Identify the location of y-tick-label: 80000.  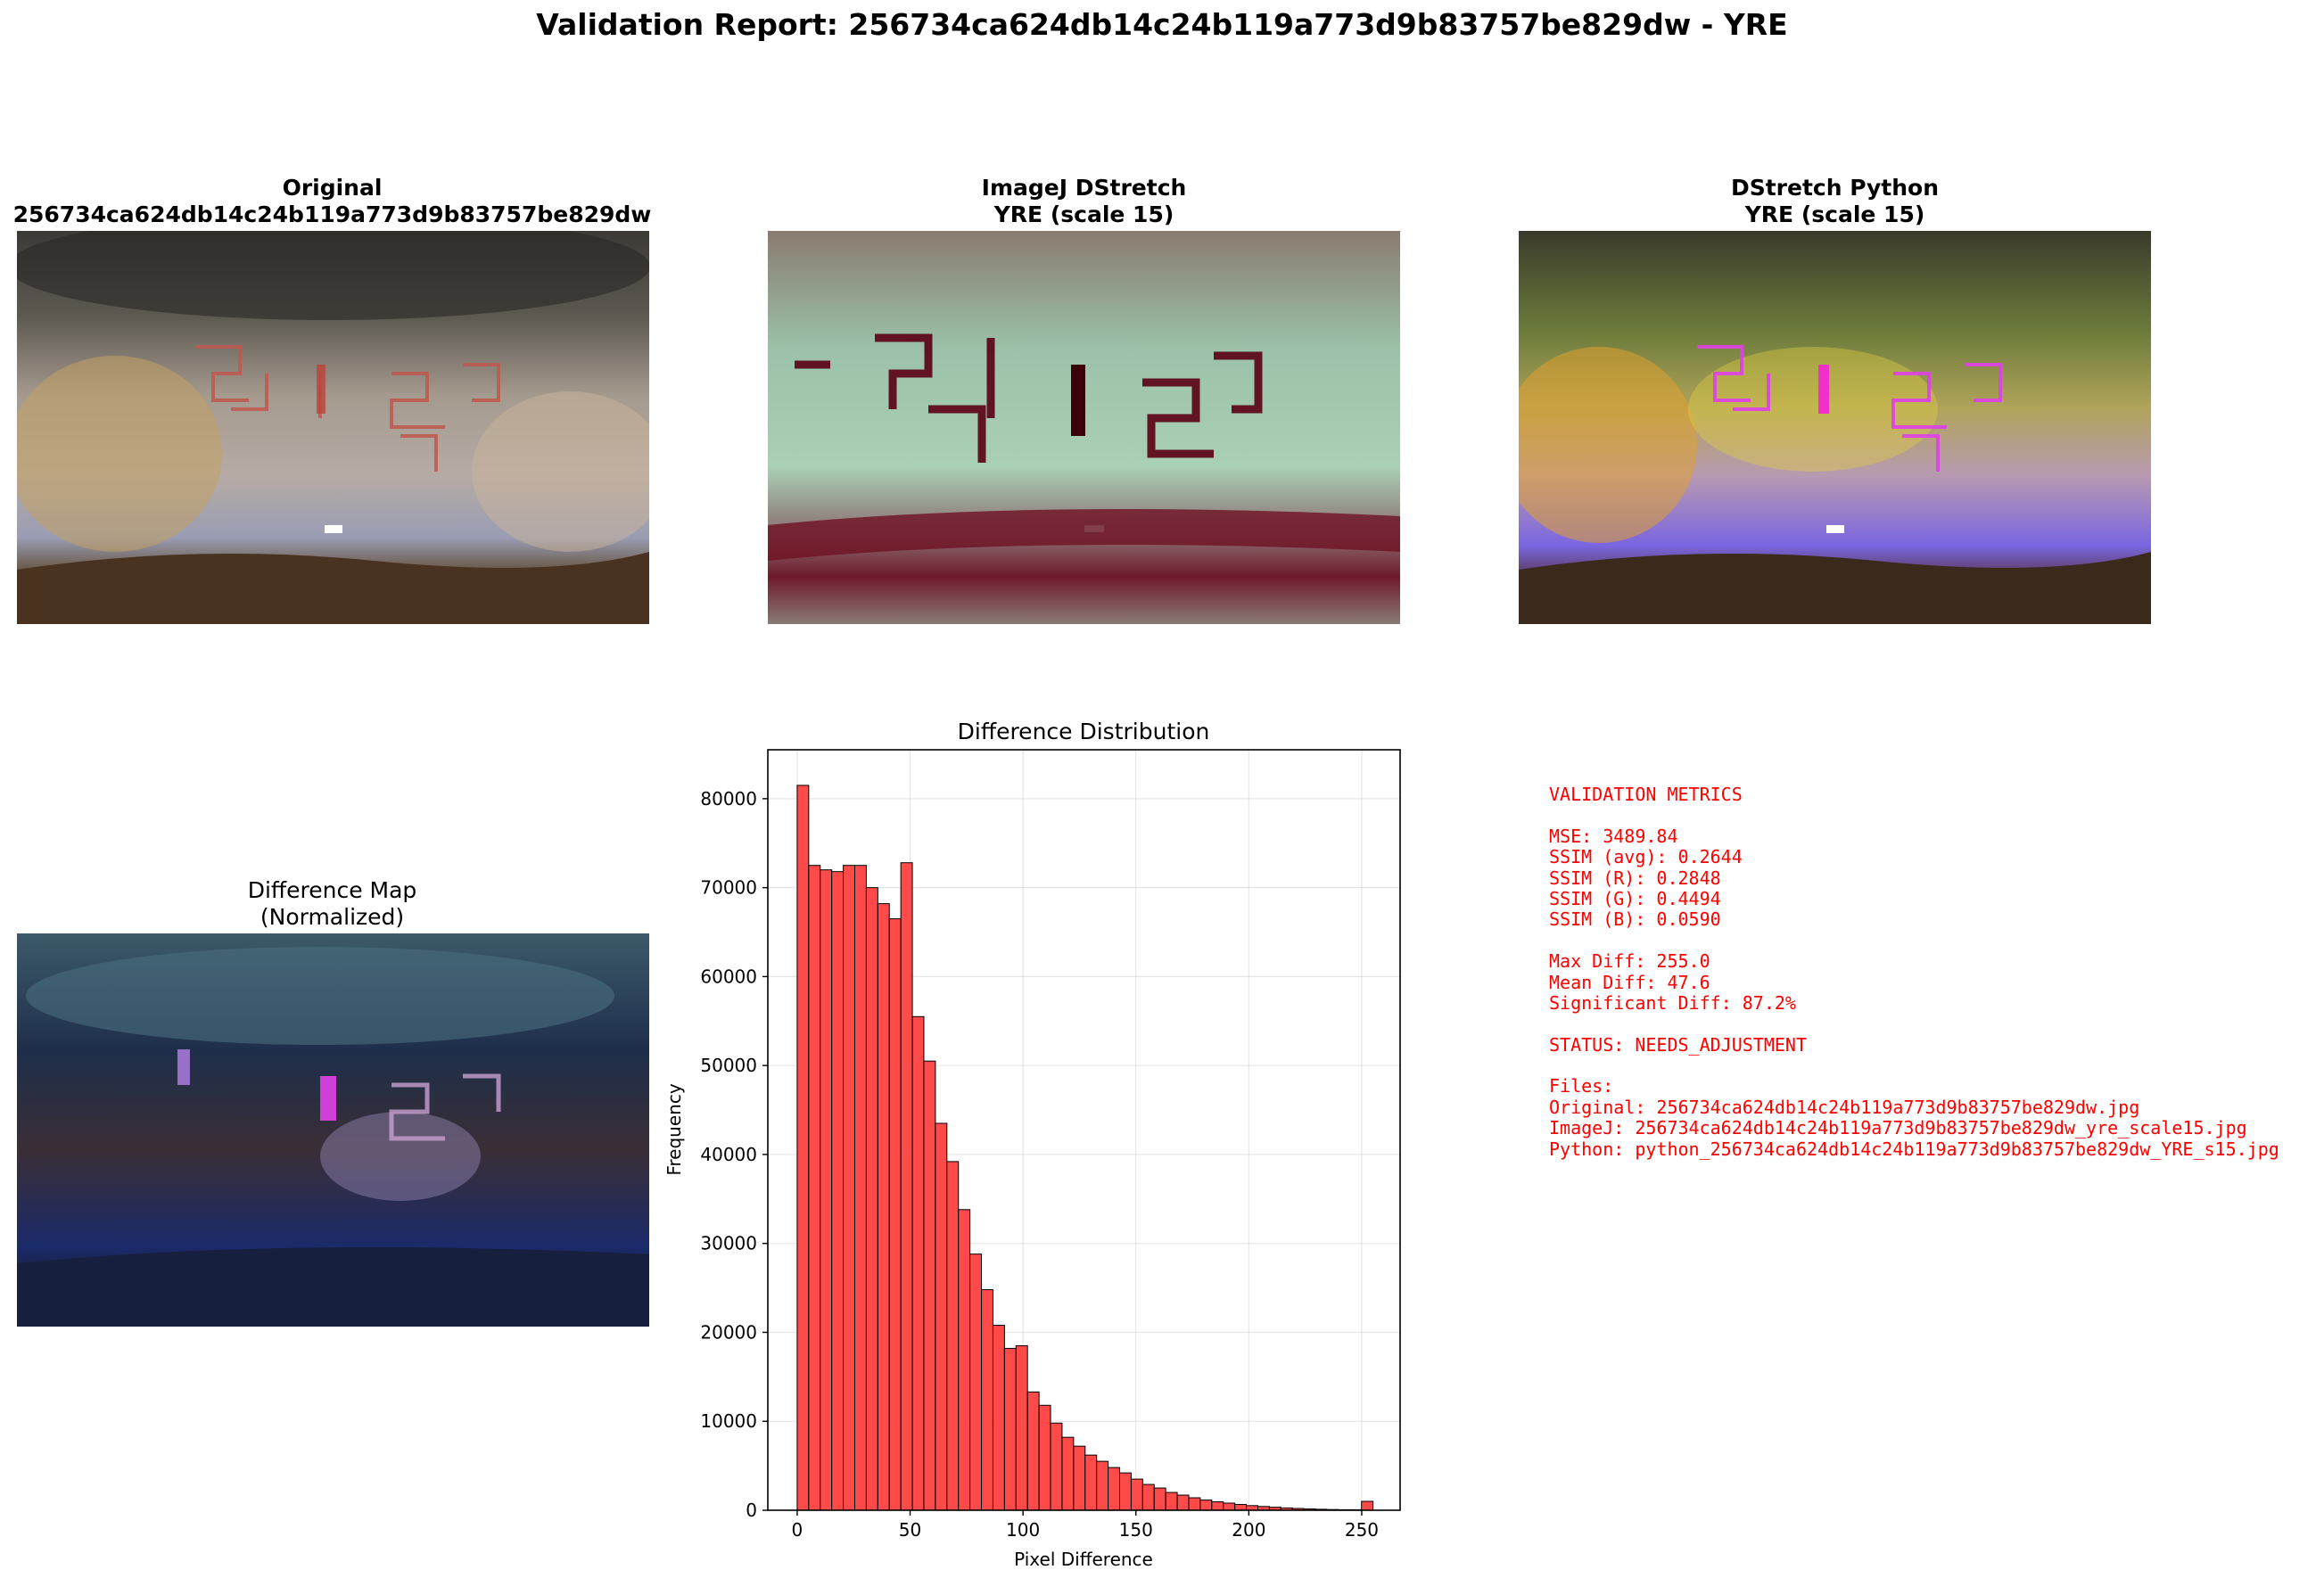
(728, 799).